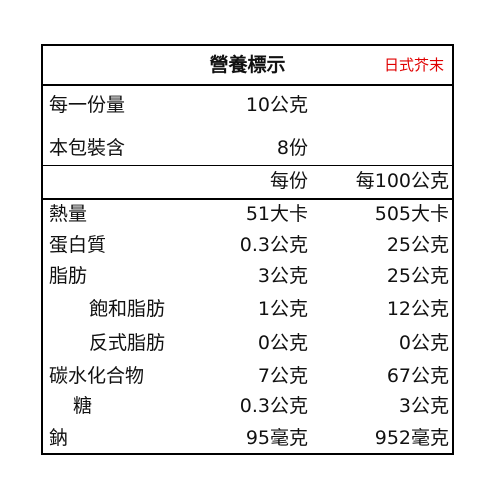 Image resolution: width=500 pixels, height=500 pixels. I want to click on serving-divider, so click(247, 165).